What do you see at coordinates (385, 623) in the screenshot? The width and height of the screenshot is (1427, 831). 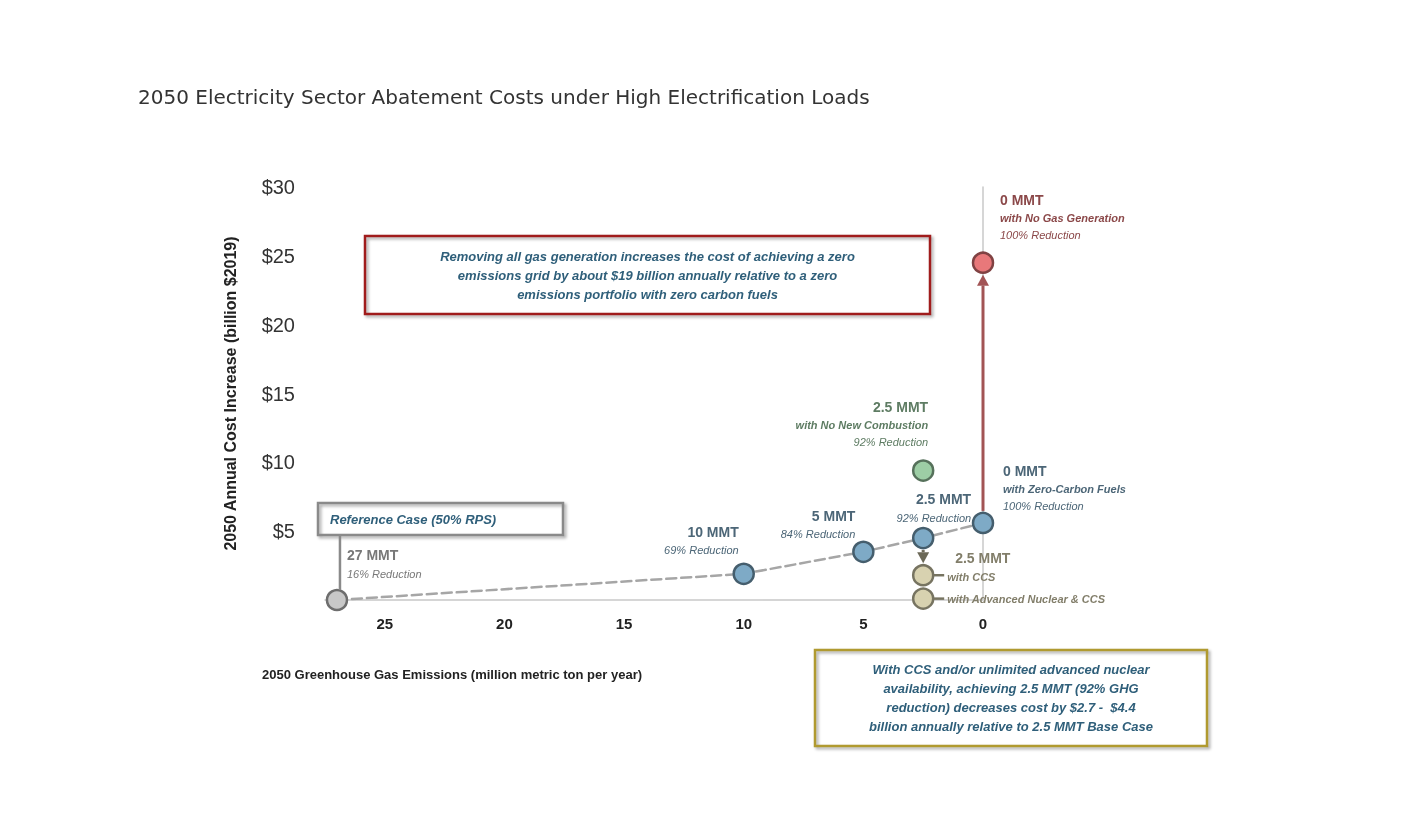 I see `x-tick-label: 25` at bounding box center [385, 623].